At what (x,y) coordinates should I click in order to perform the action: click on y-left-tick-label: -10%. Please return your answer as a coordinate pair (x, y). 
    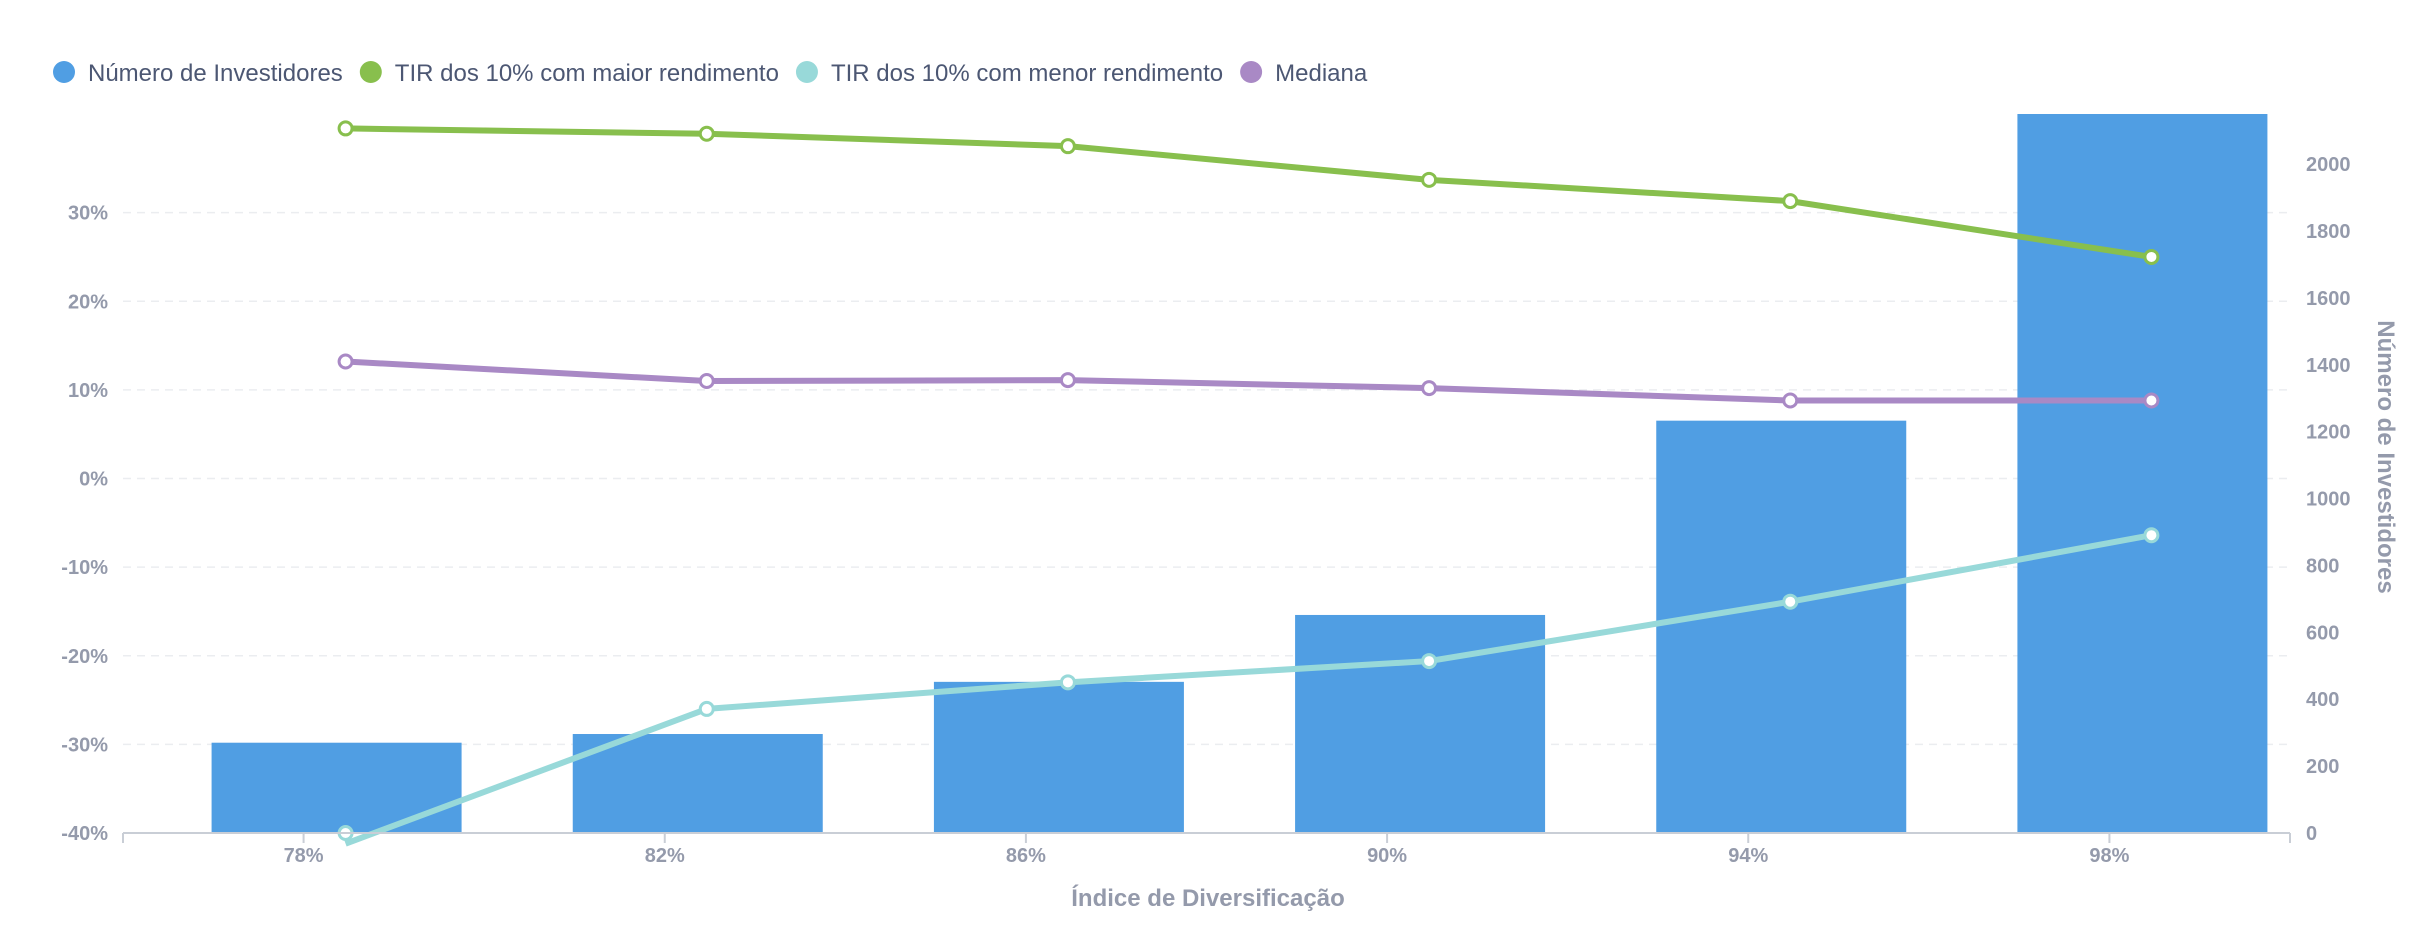
    Looking at the image, I should click on (84, 568).